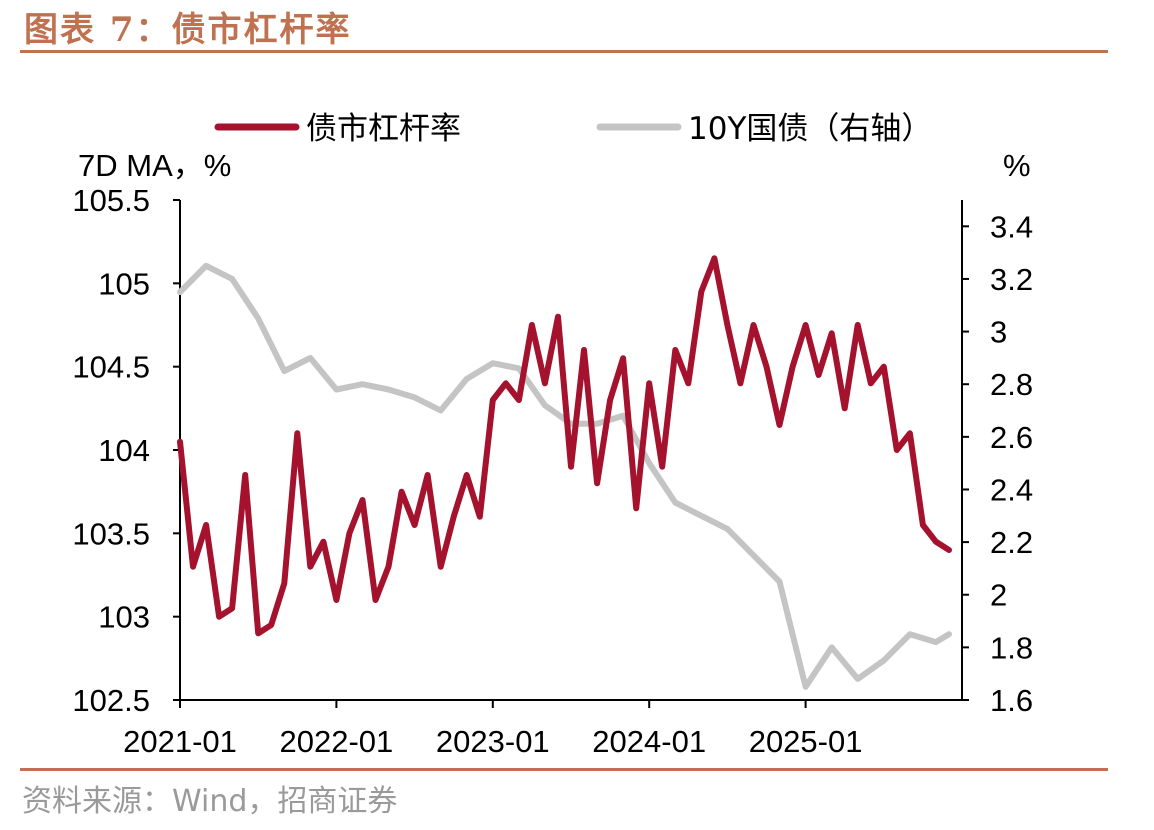 This screenshot has height=830, width=1154. What do you see at coordinates (649, 741) in the screenshot?
I see `x-axis-tick-label: 2024-01` at bounding box center [649, 741].